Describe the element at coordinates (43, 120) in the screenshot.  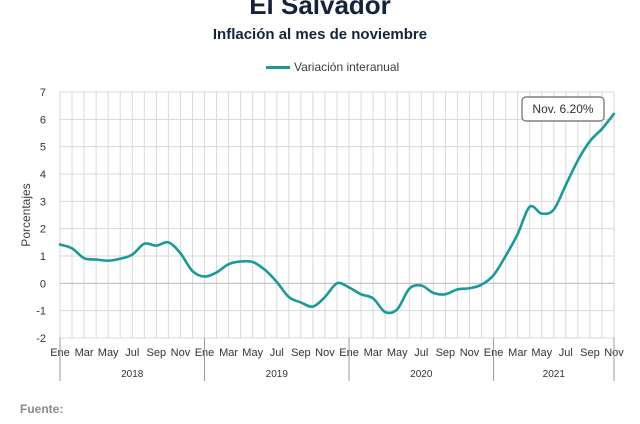
I see `y-tick-label: 6` at that location.